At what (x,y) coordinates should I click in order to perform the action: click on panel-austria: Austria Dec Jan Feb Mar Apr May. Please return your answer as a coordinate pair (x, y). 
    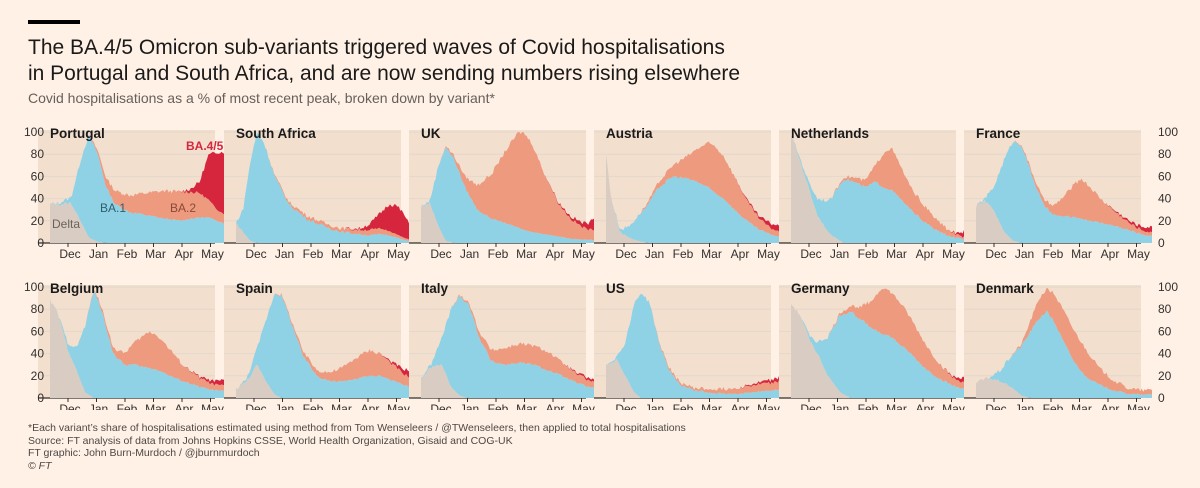
    Looking at the image, I should click on (688, 193).